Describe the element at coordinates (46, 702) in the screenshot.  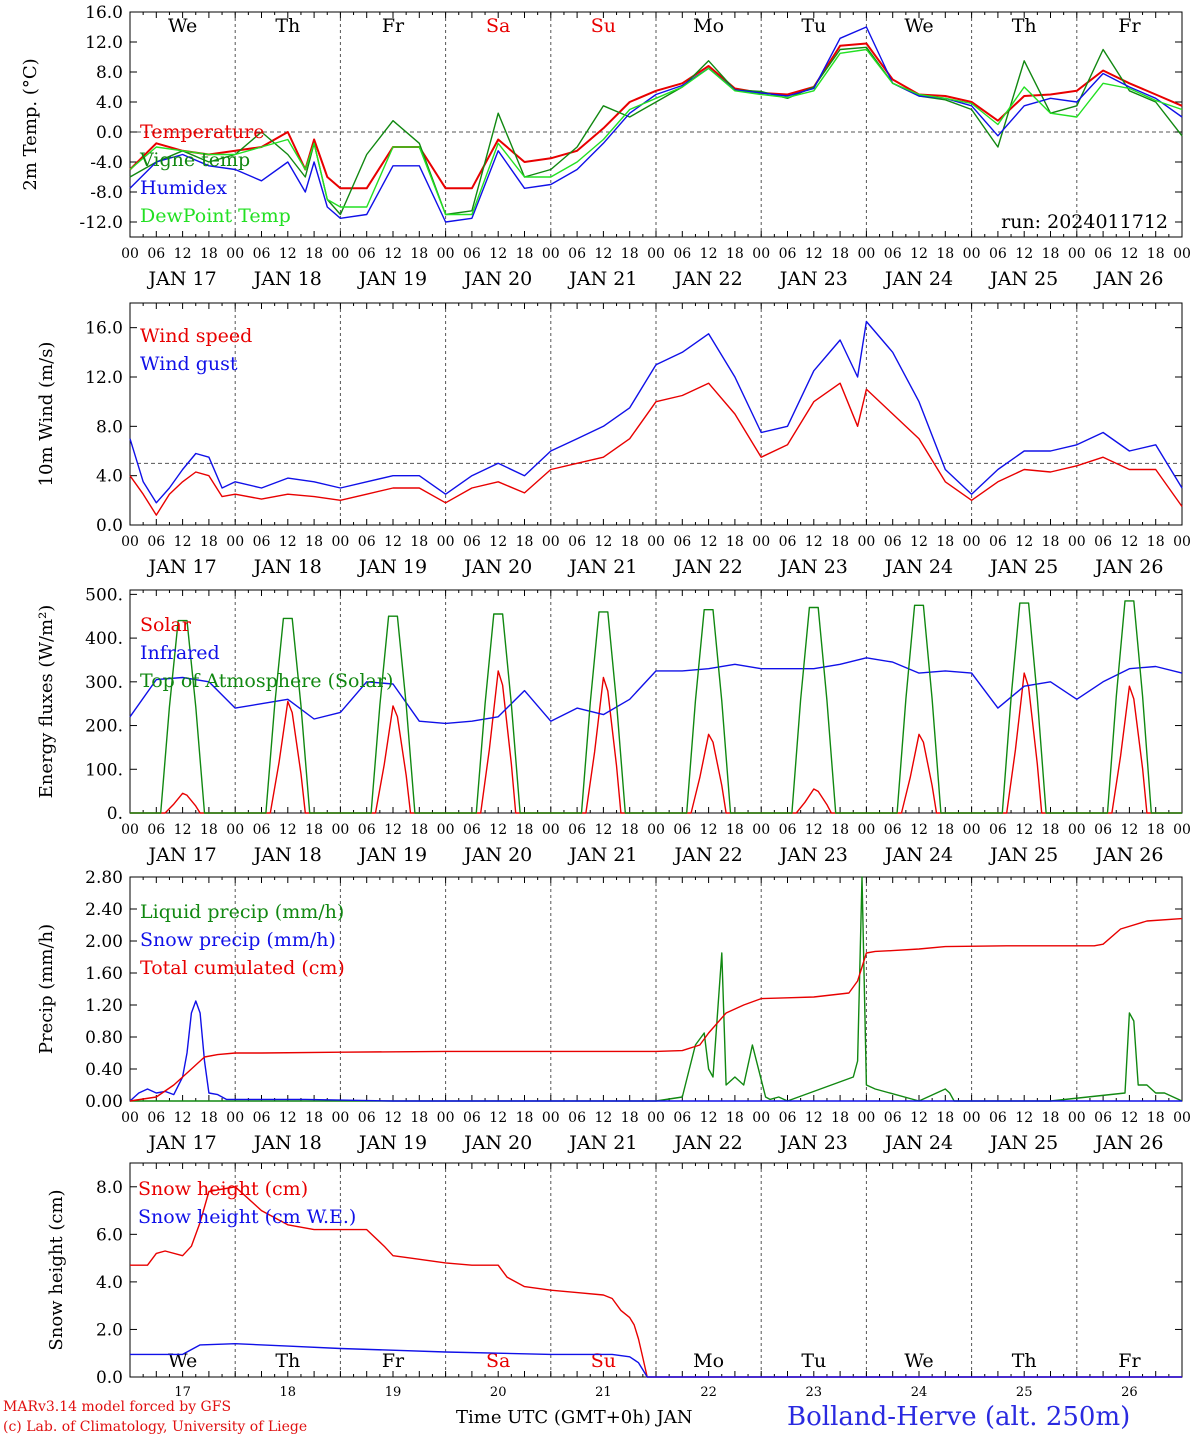
I see `energy-y-axis-label: Energy fluxes (W/m²)` at that location.